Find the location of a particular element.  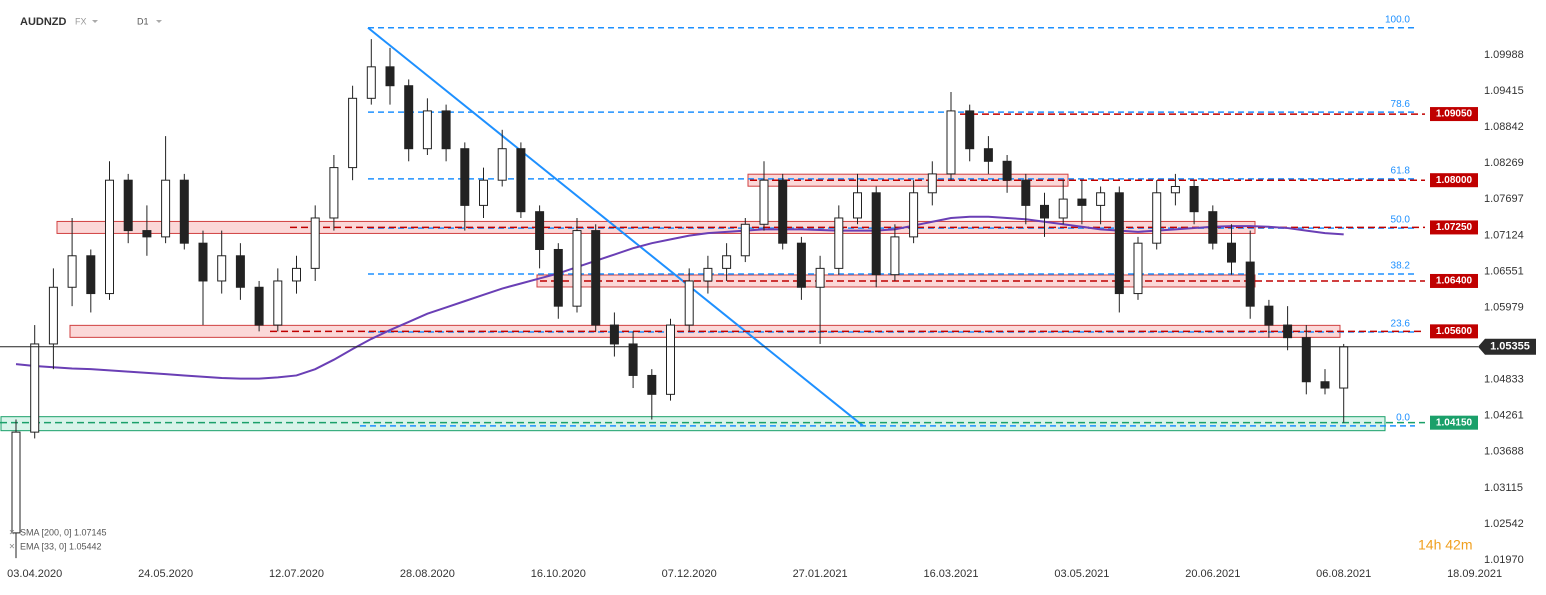

fib-label: 38.2 is located at coordinates (1401, 266).